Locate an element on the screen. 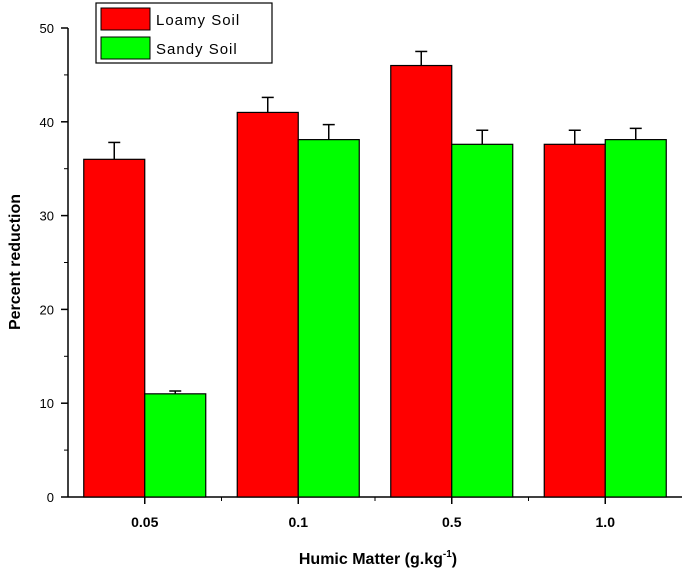  y-tick-label: 0 is located at coordinates (50, 497).